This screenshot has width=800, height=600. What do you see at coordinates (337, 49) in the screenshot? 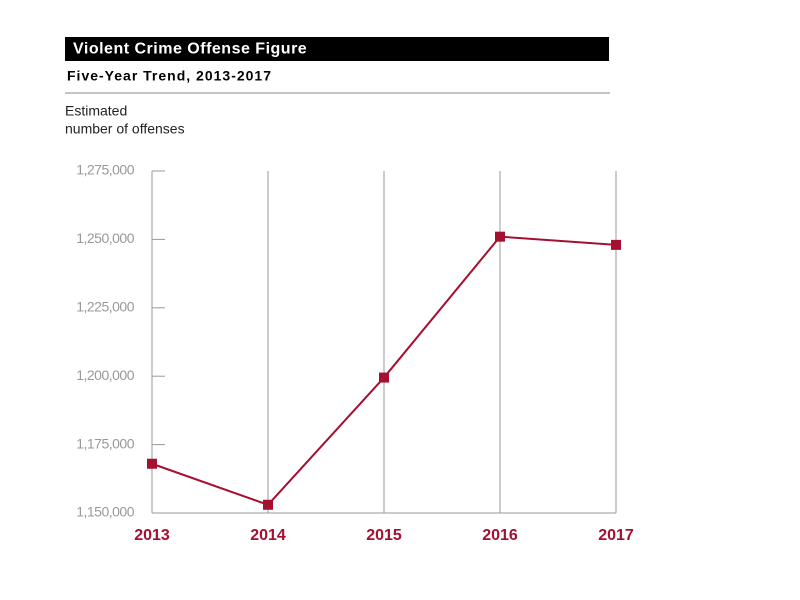
I see `title-bar` at bounding box center [337, 49].